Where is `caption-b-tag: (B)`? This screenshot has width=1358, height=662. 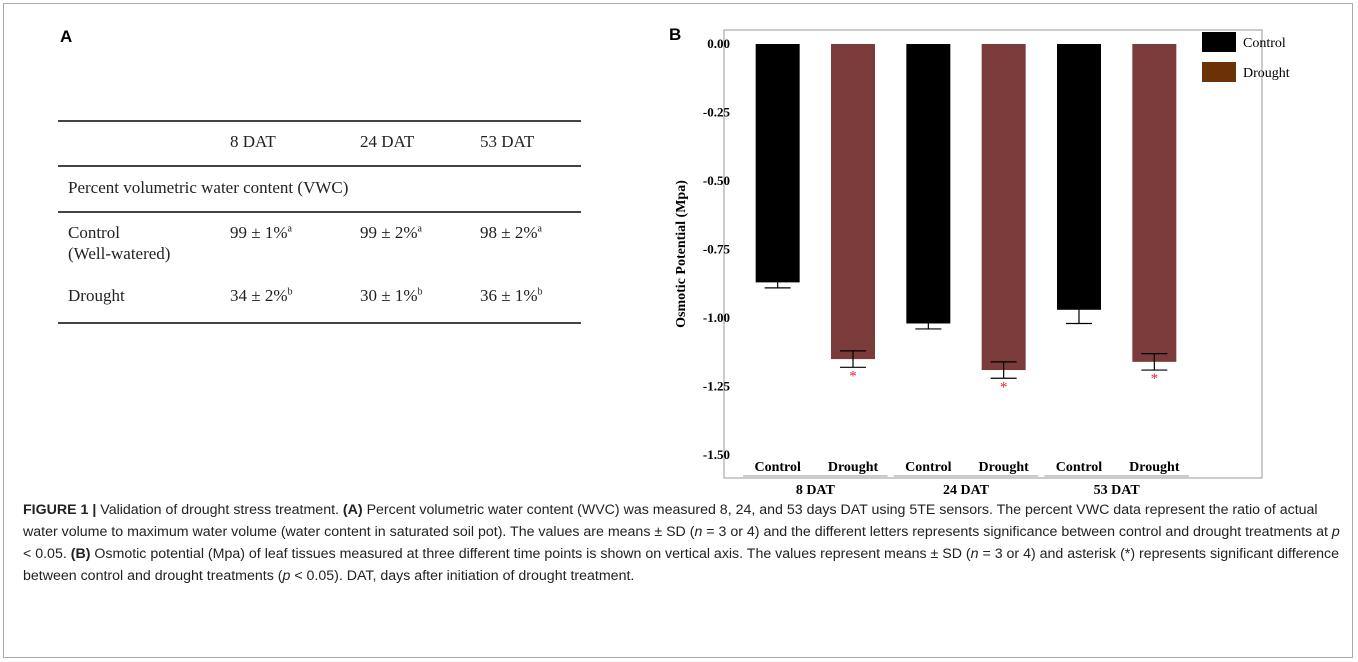 caption-b-tag: (B) is located at coordinates (80, 554).